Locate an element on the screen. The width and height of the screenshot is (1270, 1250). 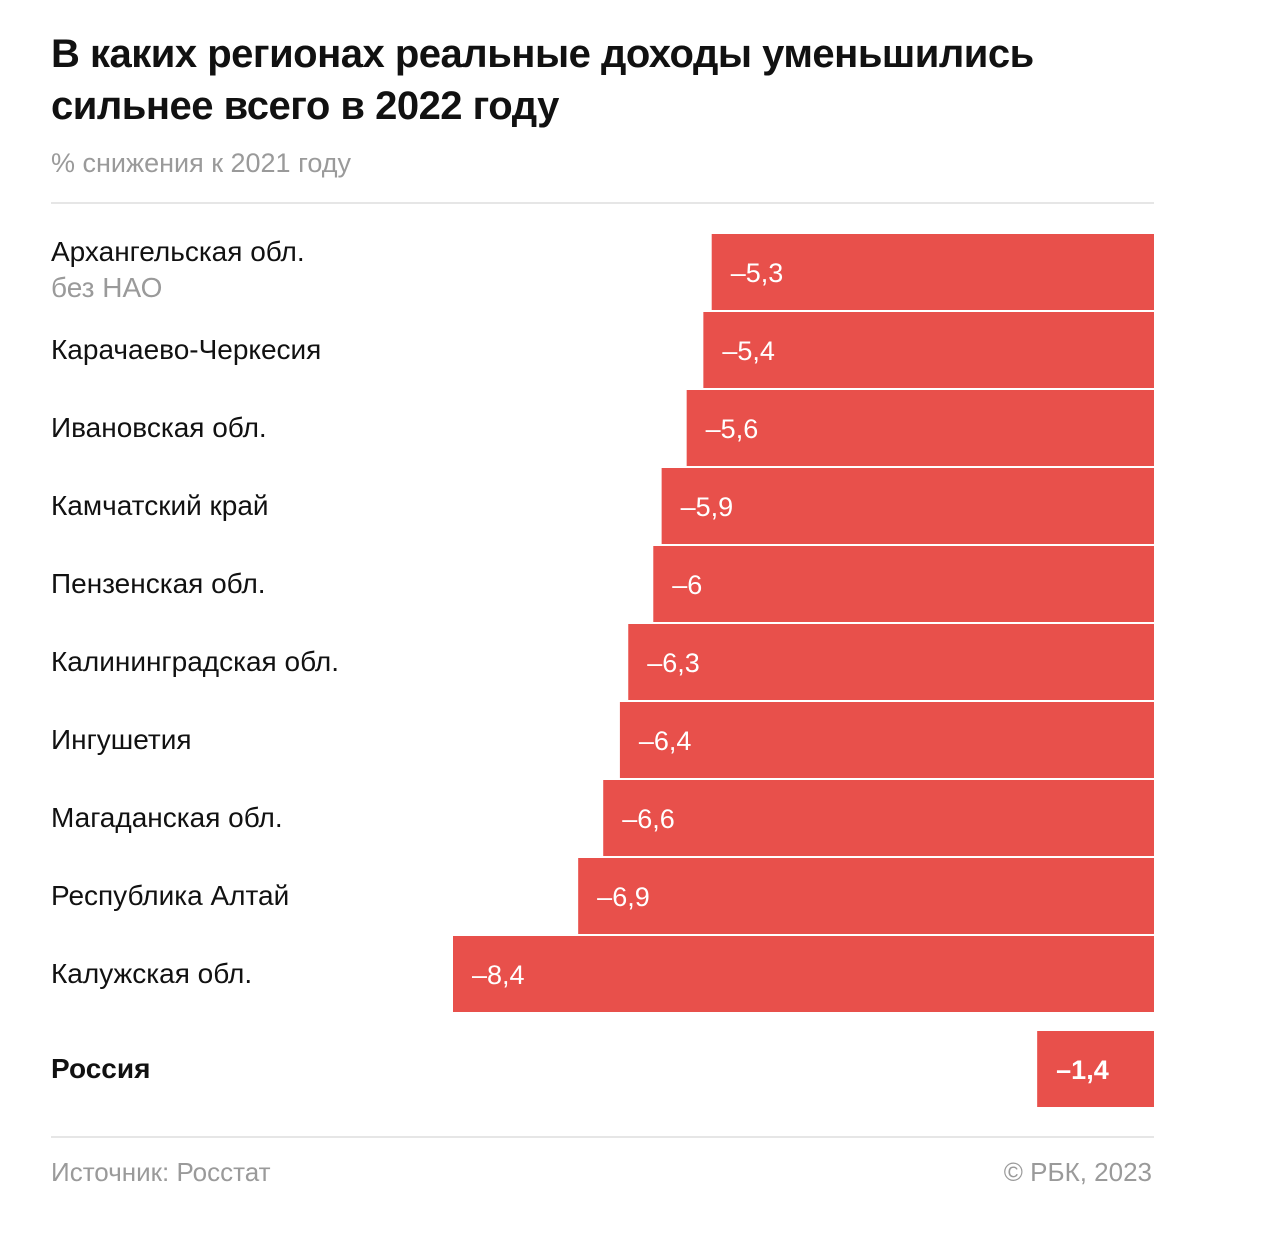
value-label-4: –6 is located at coordinates (687, 585).